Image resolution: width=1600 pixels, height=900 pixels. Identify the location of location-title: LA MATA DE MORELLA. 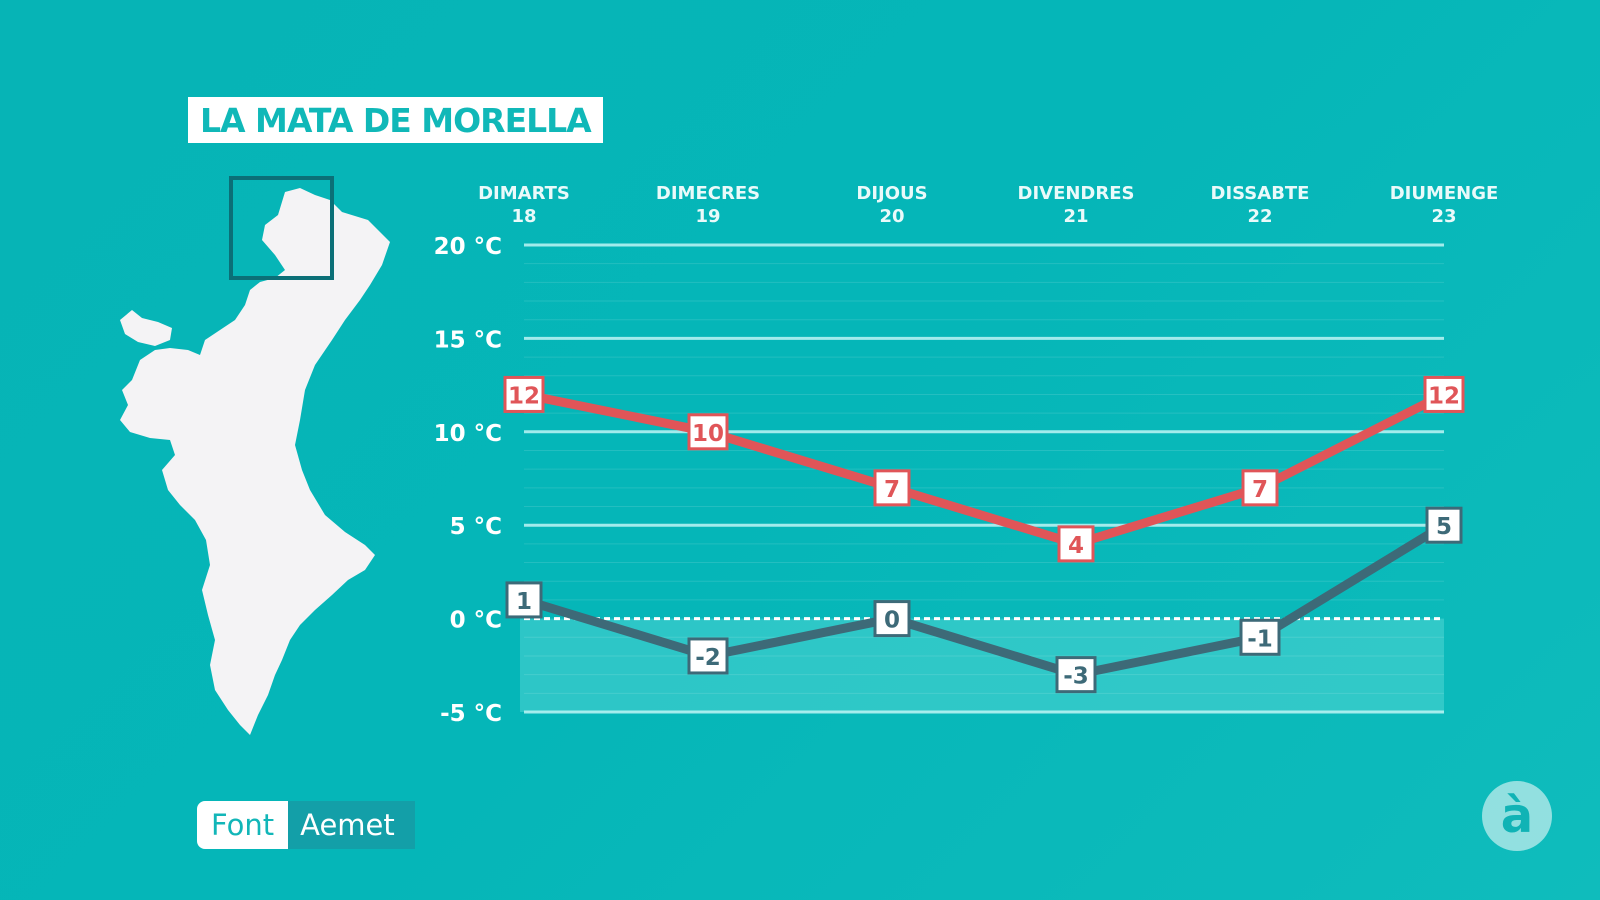
(396, 120).